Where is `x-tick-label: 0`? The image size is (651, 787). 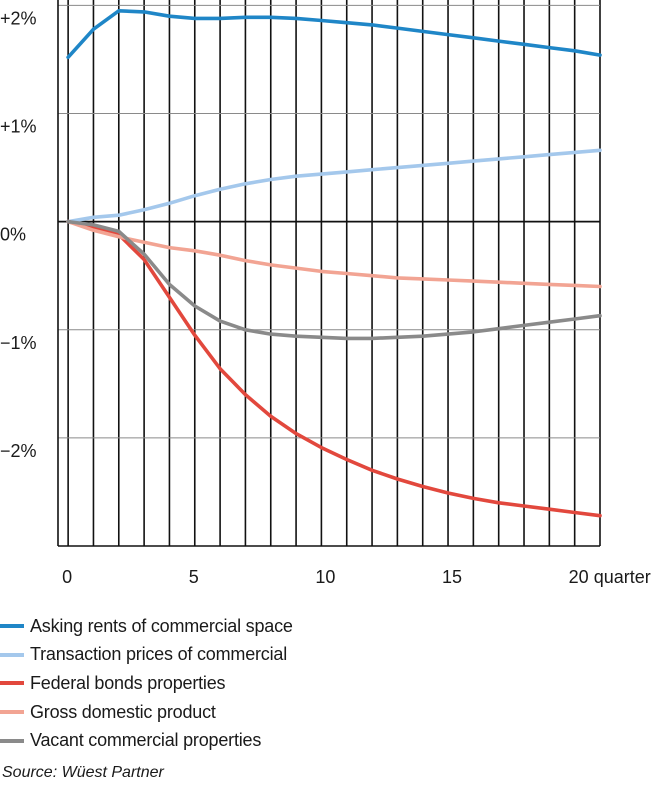
x-tick-label: 0 is located at coordinates (67, 577).